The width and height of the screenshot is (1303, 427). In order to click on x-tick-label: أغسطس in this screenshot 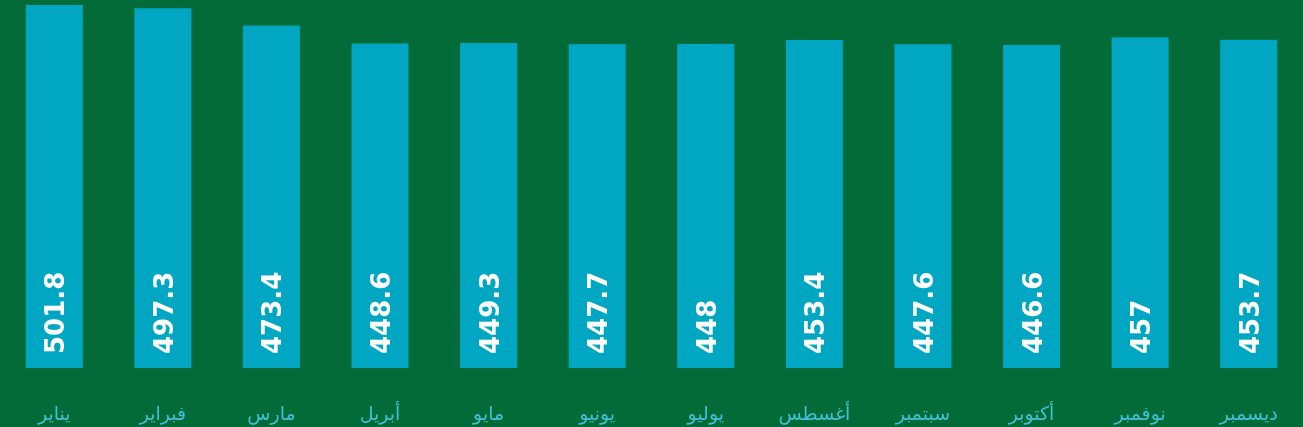, I will do `click(814, 413)`.